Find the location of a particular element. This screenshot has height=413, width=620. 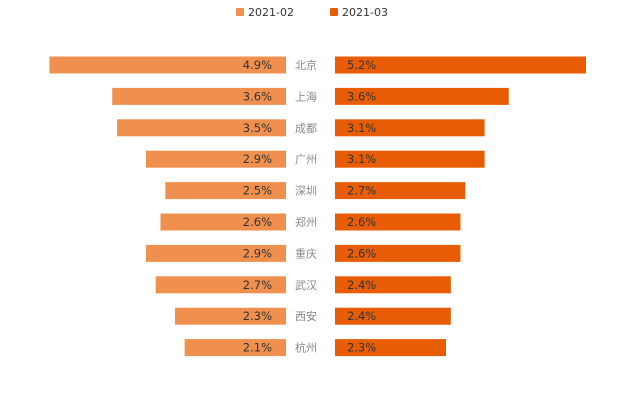

category-label: 广州 is located at coordinates (306, 159).